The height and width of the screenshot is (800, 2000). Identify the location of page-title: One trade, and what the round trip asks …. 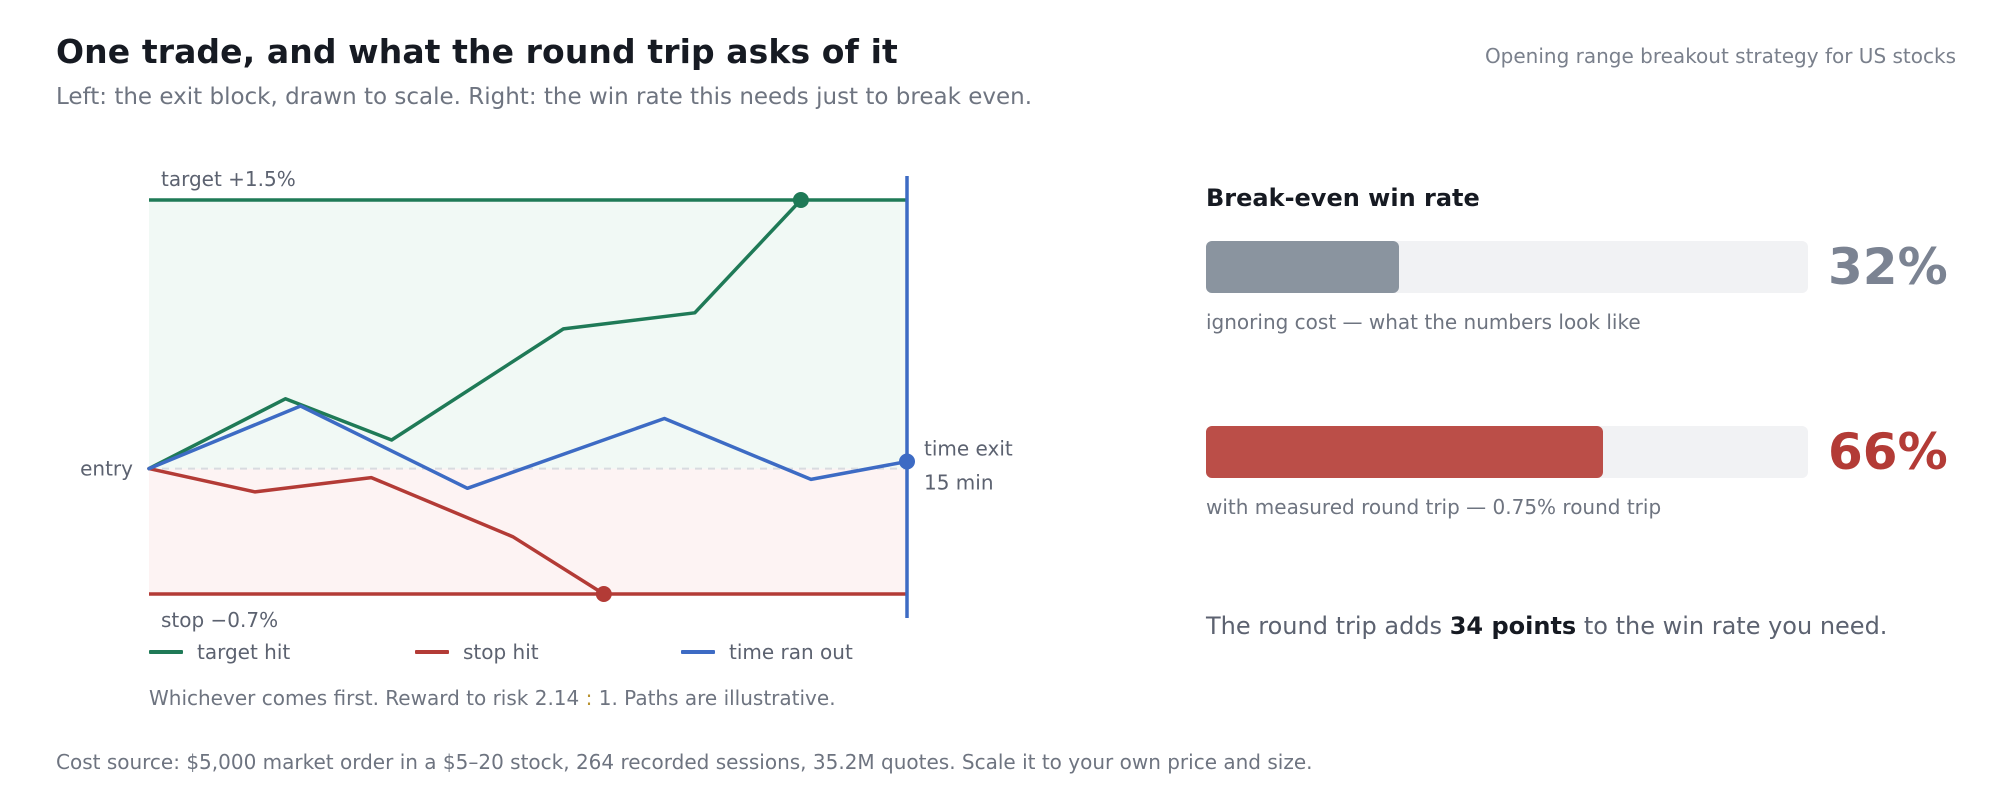
(477, 51).